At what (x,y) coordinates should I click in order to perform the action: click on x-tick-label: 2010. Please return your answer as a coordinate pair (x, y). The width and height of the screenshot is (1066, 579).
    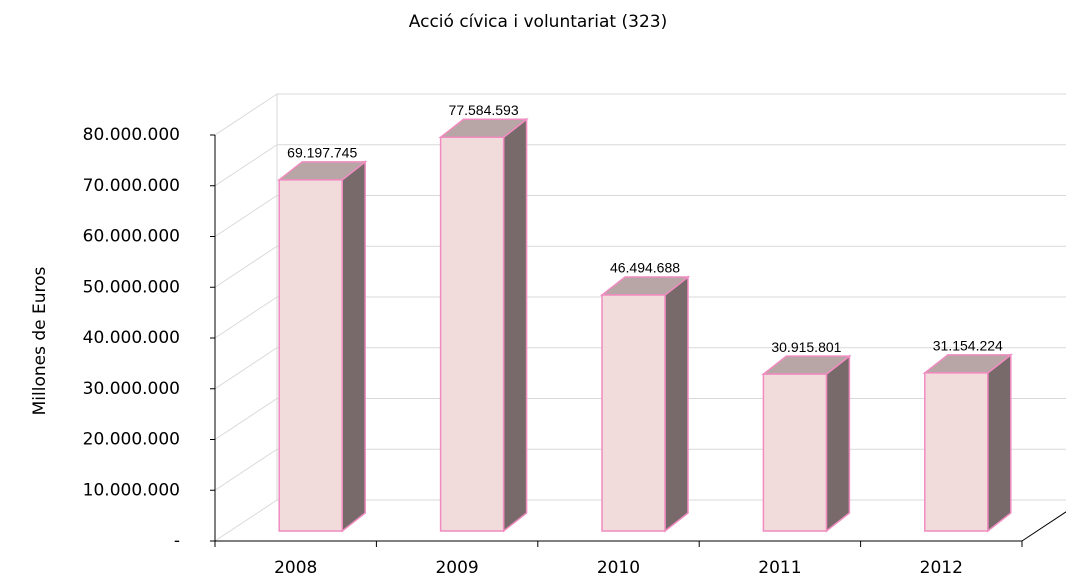
    Looking at the image, I should click on (618, 568).